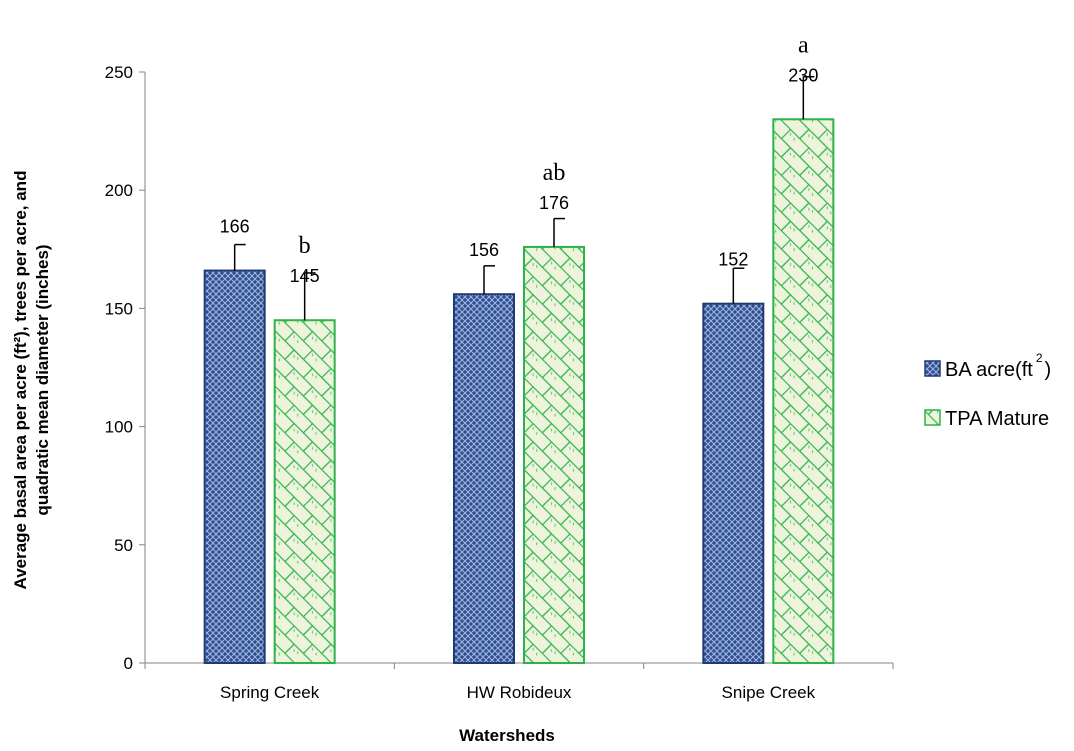 Image resolution: width=1074 pixels, height=751 pixels. I want to click on significance-label: ab, so click(554, 173).